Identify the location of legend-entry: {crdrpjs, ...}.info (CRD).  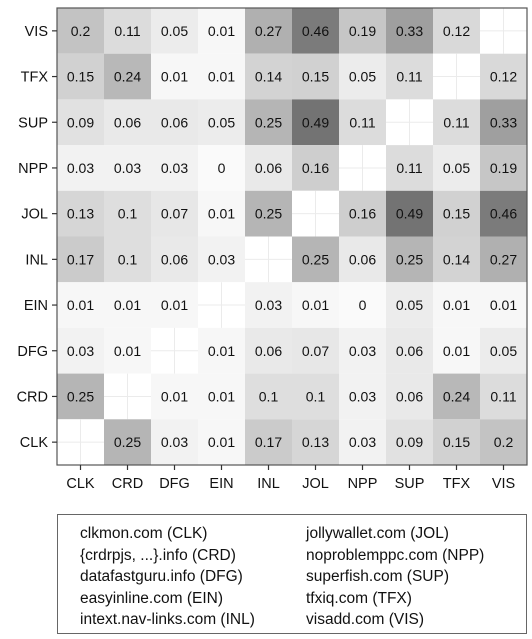
(158, 555).